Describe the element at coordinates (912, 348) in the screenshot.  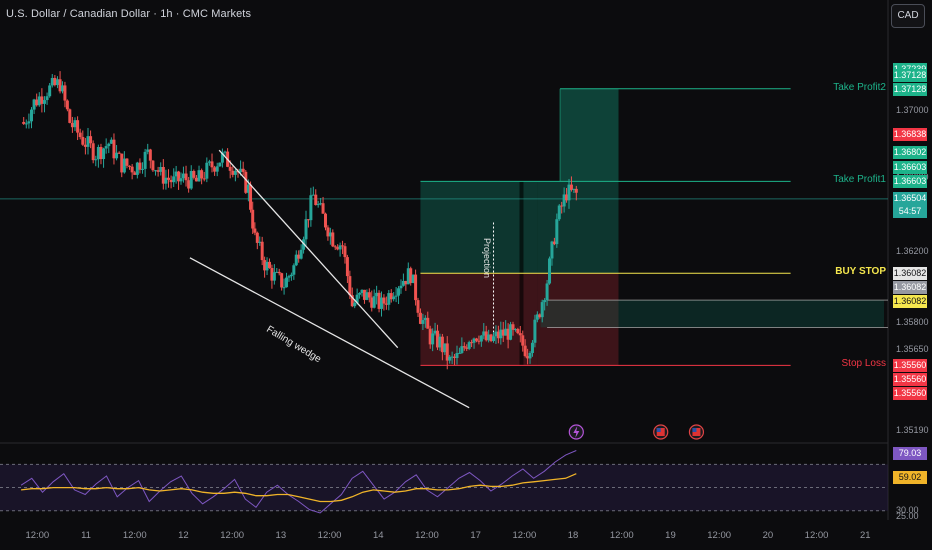
I see `price-tick: 1.35650` at that location.